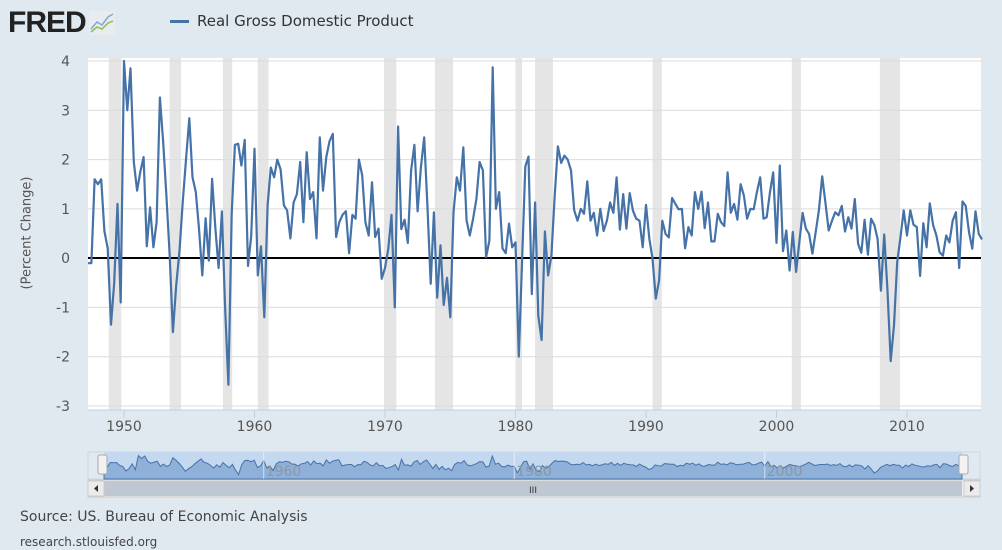 The width and height of the screenshot is (1002, 550). What do you see at coordinates (124, 427) in the screenshot?
I see `x-tick-label: 1950` at bounding box center [124, 427].